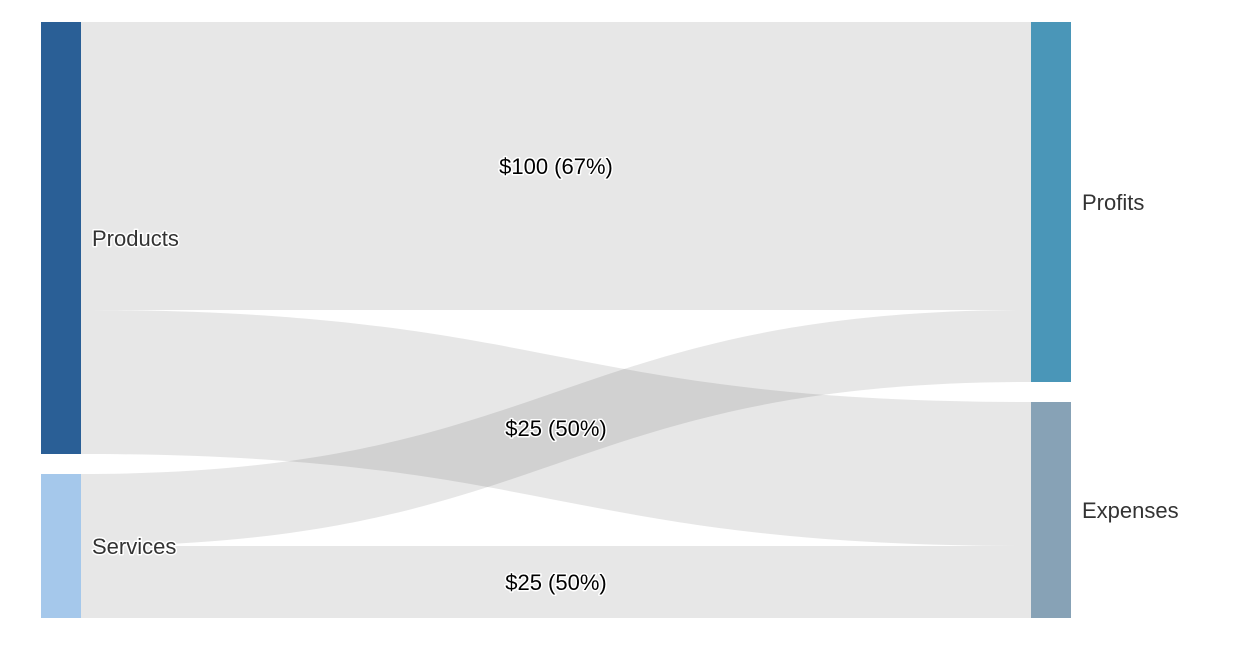  Describe the element at coordinates (134, 546) in the screenshot. I see `node-label-services: Services` at that location.